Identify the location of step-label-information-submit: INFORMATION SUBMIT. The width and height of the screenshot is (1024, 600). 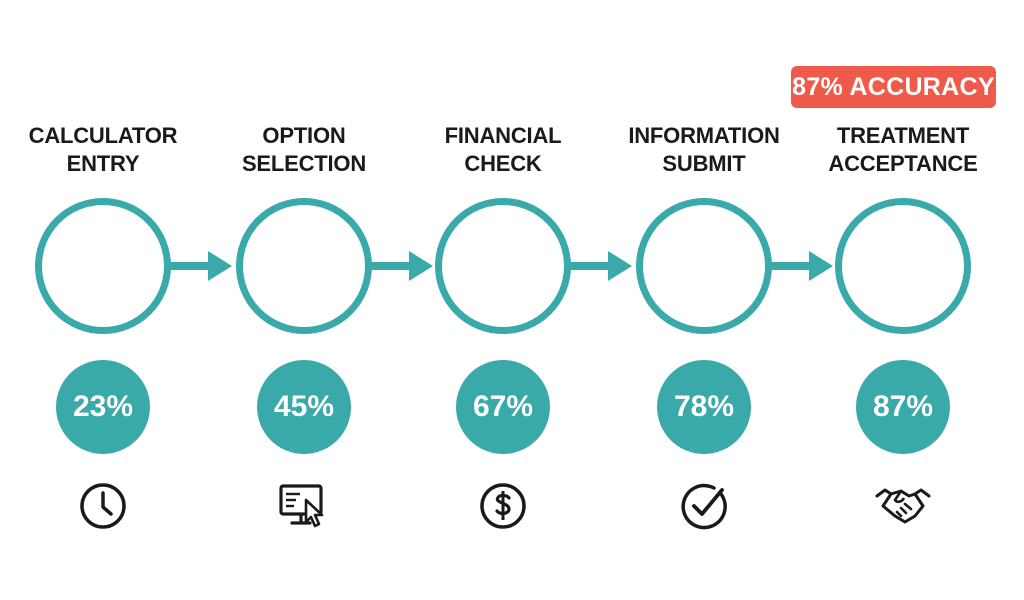
(704, 150).